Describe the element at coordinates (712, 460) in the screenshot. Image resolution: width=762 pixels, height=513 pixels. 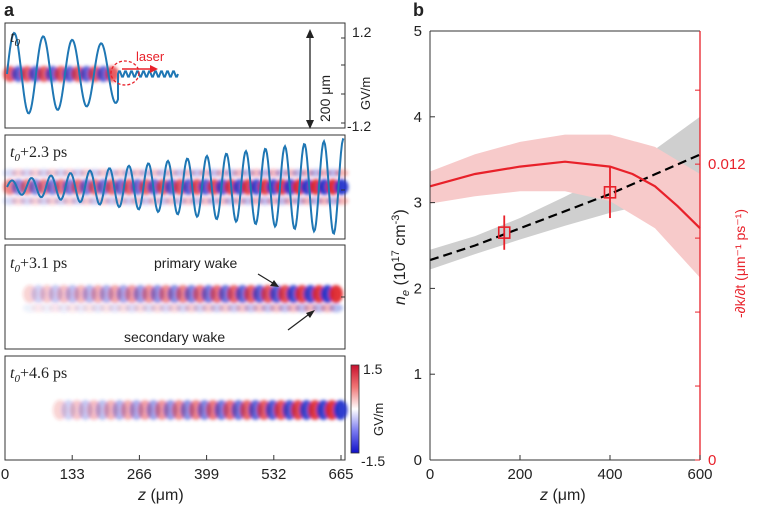
I see `right-tick-label: 0` at that location.